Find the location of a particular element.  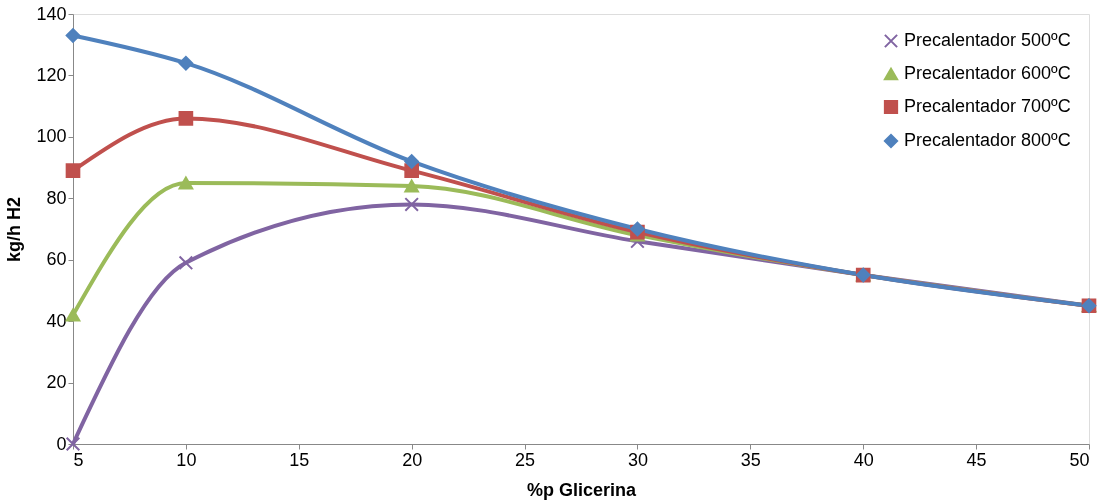

legend-label: Precalentador 800ºC is located at coordinates (987, 140).